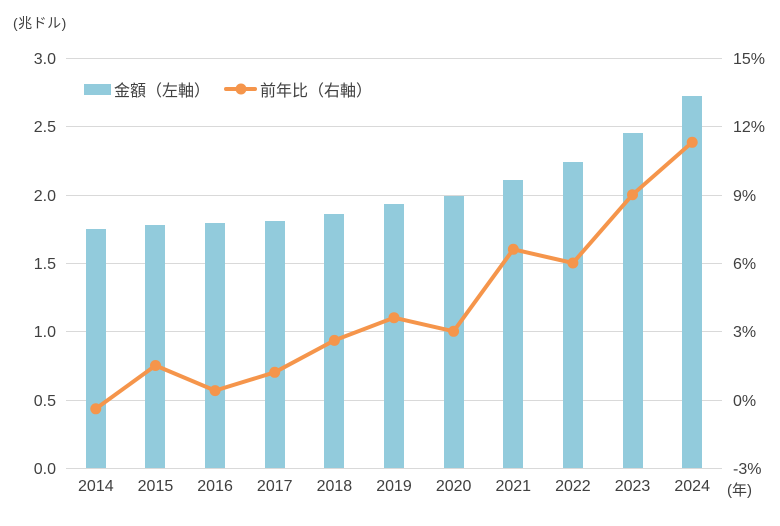 Image resolution: width=780 pixels, height=526 pixels. What do you see at coordinates (40, 23) in the screenshot?
I see `left-axis-title: (兆ドル)` at bounding box center [40, 23].